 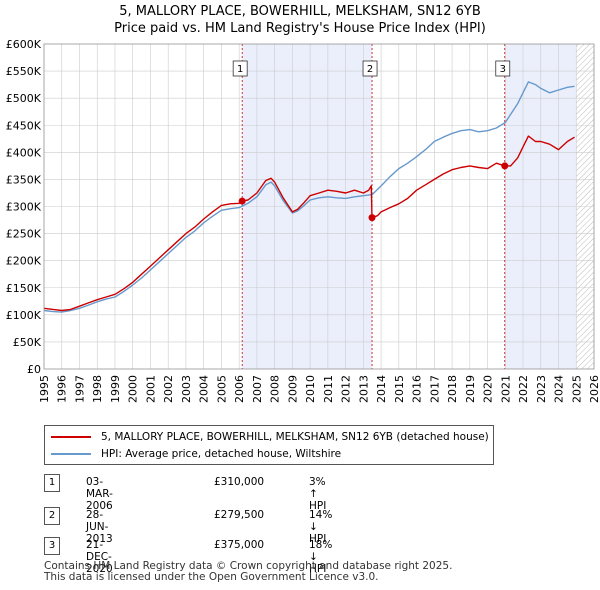 What do you see at coordinates (239, 482) in the screenshot?
I see `transaction-price: £310,000` at bounding box center [239, 482].